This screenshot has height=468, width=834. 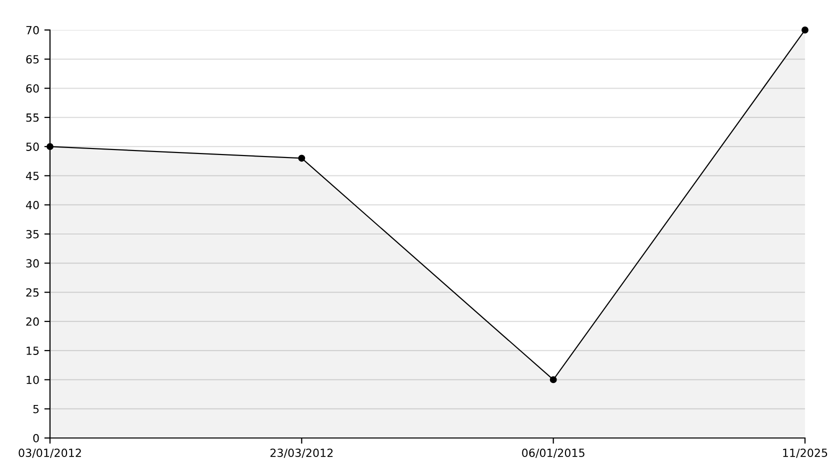 I want to click on y-tick-label: 45, so click(x=32, y=176).